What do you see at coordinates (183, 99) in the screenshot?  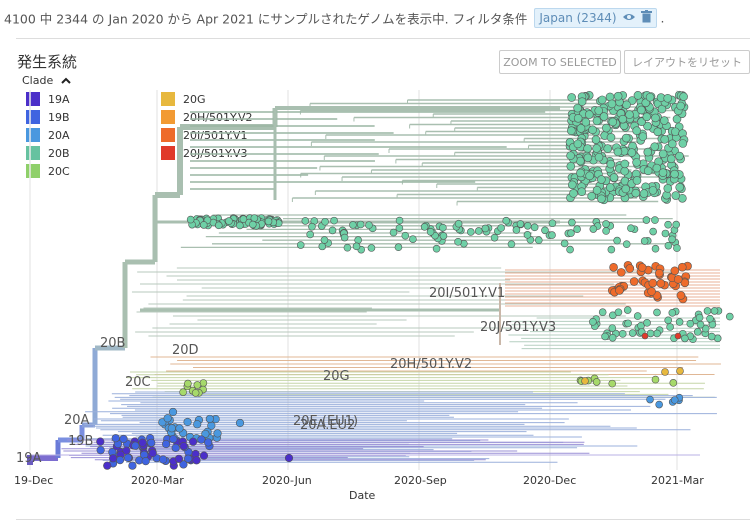 I see `legend-item-20g: 20G` at bounding box center [183, 99].